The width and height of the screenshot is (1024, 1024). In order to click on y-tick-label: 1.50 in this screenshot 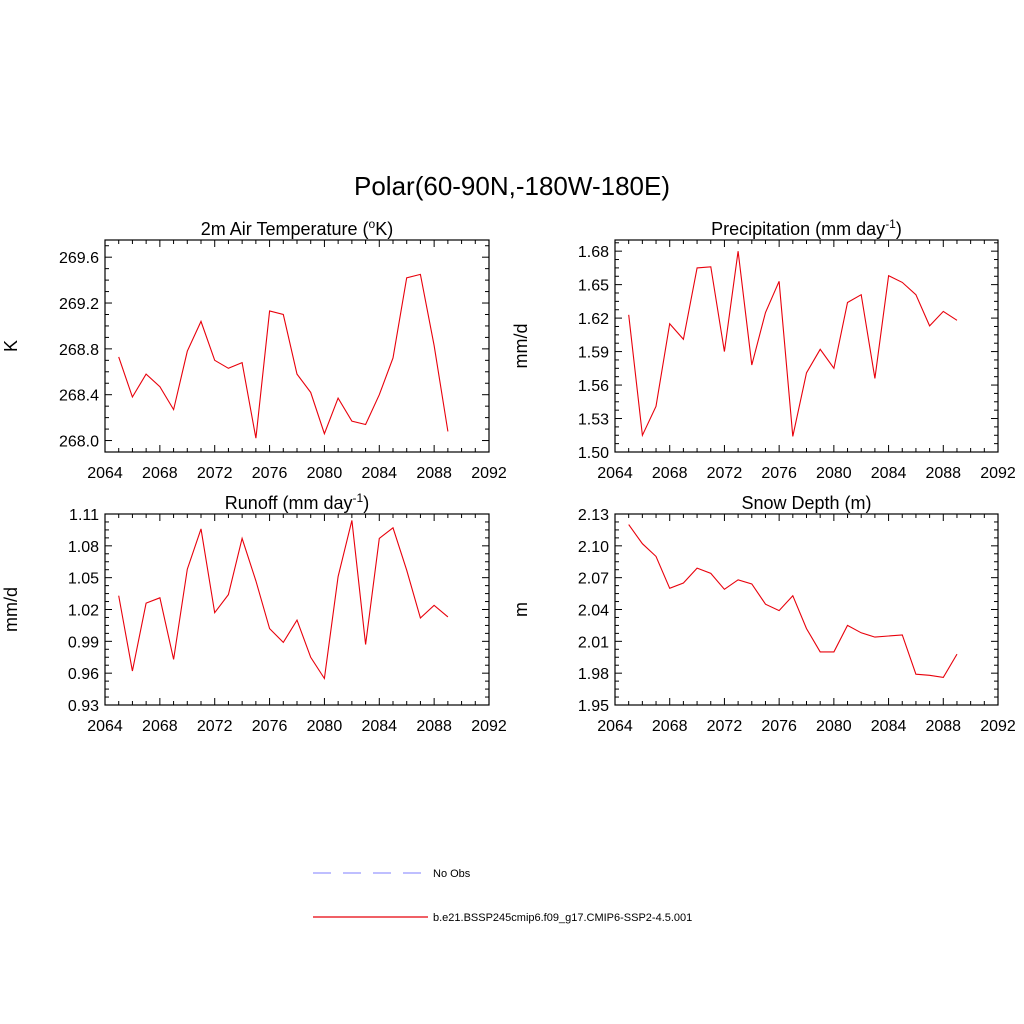, I will do `click(593, 453)`.